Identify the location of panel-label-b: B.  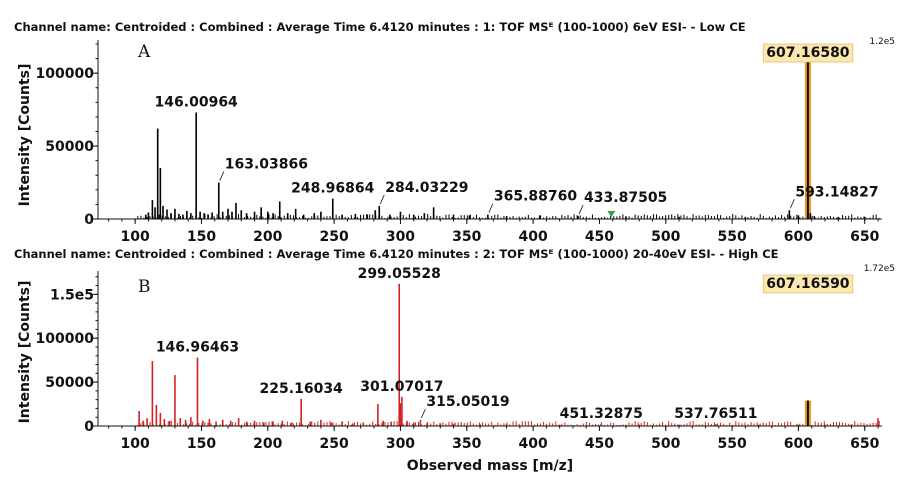
(144, 287).